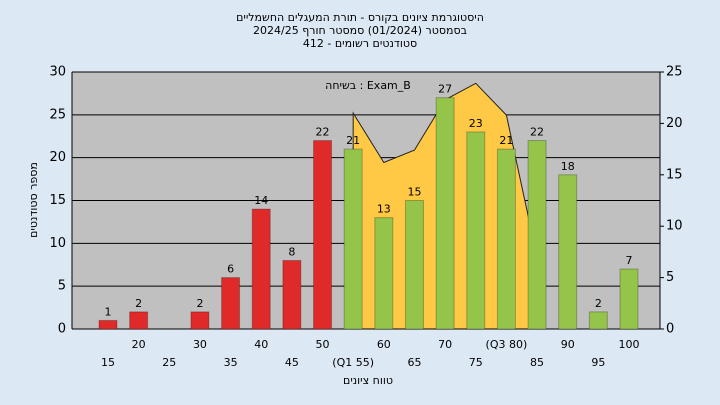 Image resolution: width=720 pixels, height=405 pixels. I want to click on y2-tick-label: 10, so click(674, 226).